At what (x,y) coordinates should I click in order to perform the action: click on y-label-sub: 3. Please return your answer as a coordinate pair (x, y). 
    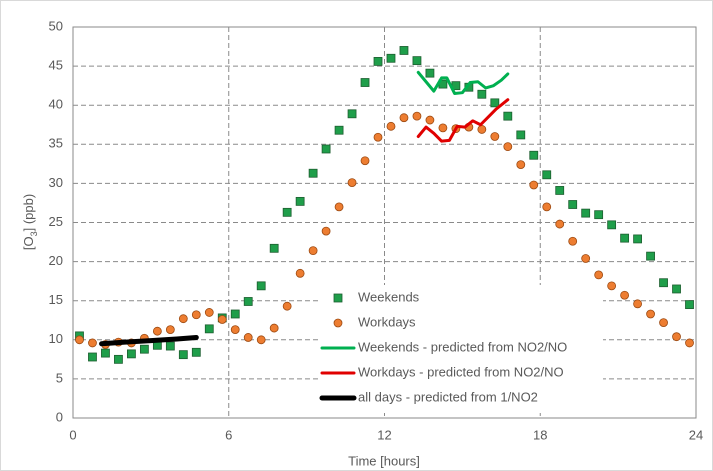
    Looking at the image, I should click on (34, 233).